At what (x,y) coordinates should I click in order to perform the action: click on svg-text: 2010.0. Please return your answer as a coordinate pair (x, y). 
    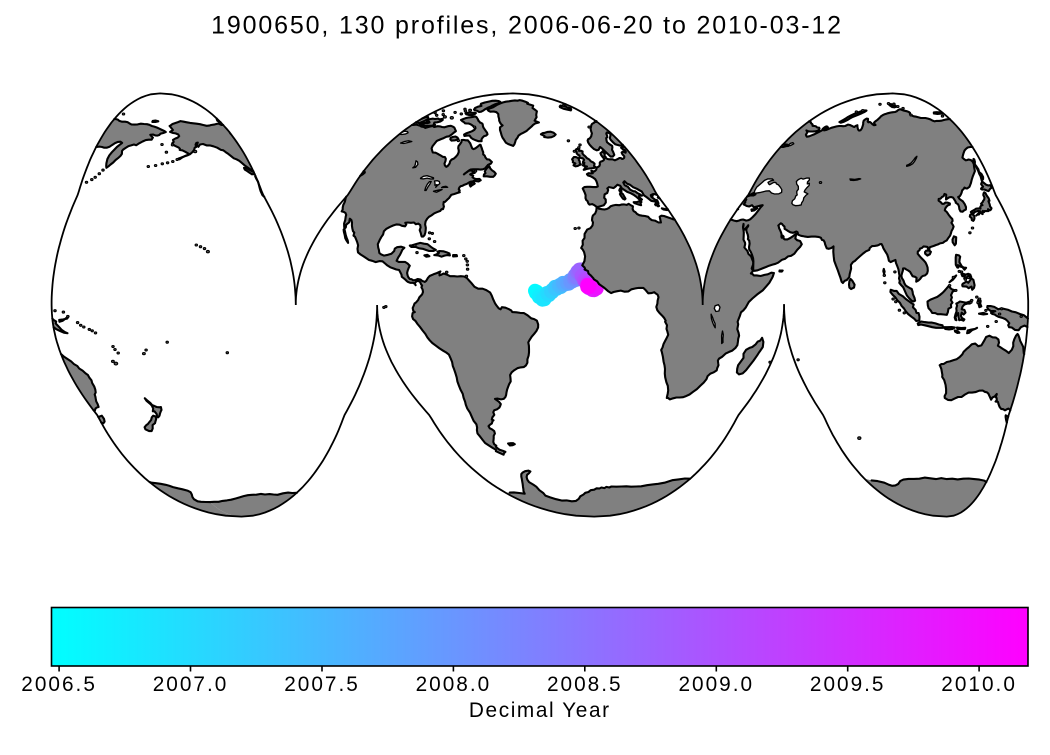
    Looking at the image, I should click on (979, 684).